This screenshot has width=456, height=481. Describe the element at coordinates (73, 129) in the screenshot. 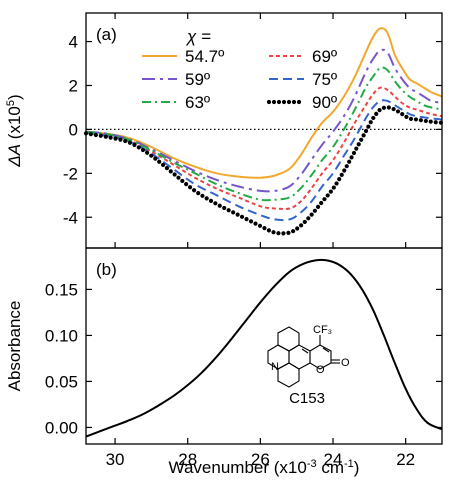

I see `y-tick-label-a: 0` at that location.